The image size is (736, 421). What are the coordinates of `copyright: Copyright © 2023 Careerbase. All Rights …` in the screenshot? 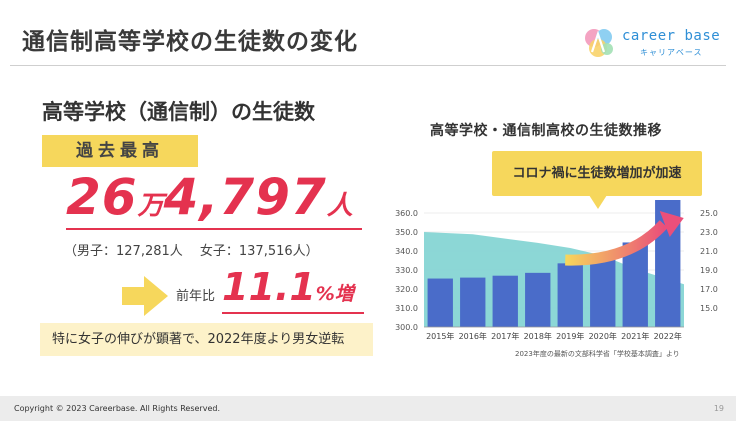 It's located at (117, 408).